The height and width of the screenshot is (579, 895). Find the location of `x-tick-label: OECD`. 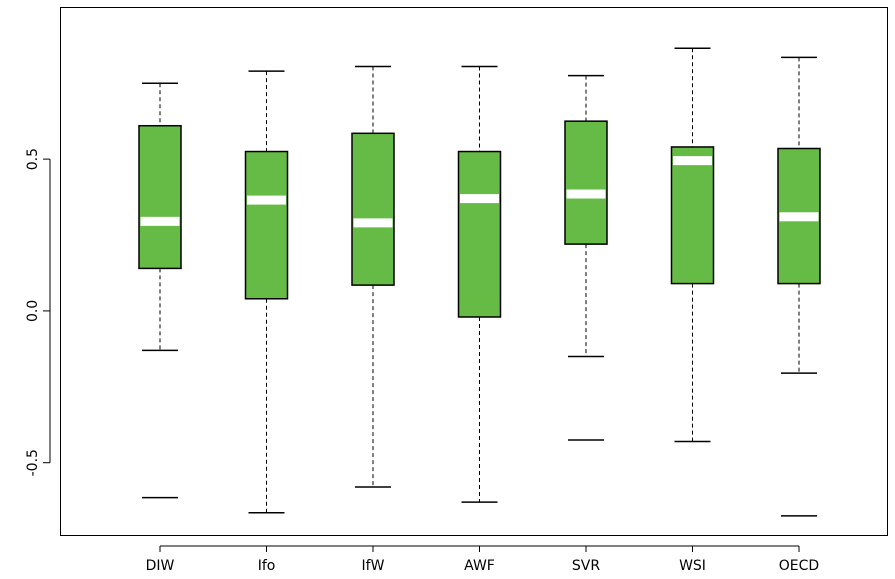

x-tick-label: OECD is located at coordinates (799, 566).